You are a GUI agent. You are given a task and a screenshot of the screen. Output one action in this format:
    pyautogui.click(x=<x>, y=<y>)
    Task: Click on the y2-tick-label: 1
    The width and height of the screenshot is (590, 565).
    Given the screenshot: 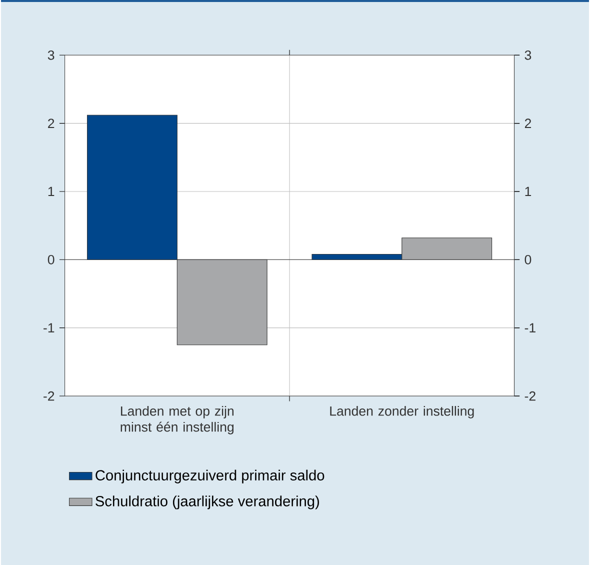 What is the action you would take?
    pyautogui.click(x=51, y=191)
    